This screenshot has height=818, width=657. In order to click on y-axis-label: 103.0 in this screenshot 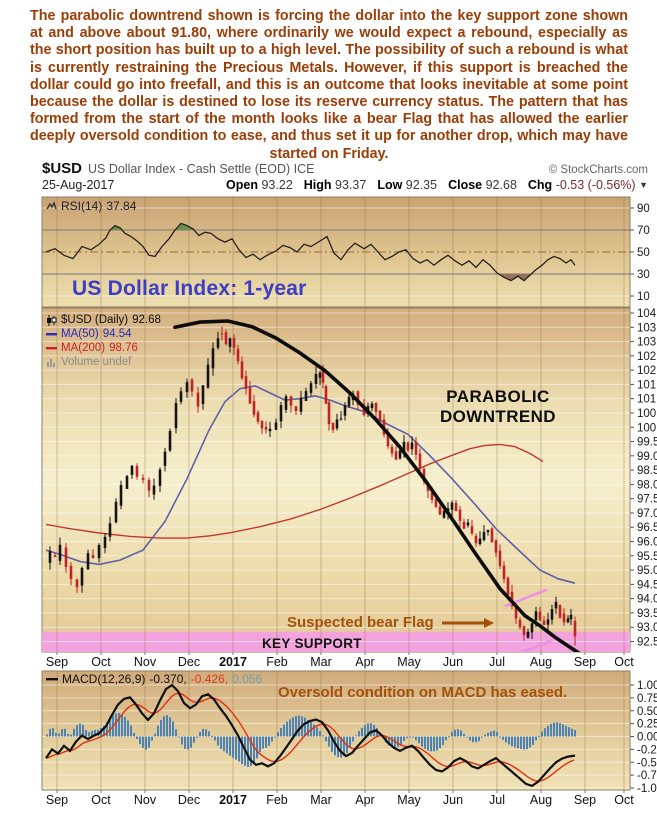, I will do `click(647, 343)`.